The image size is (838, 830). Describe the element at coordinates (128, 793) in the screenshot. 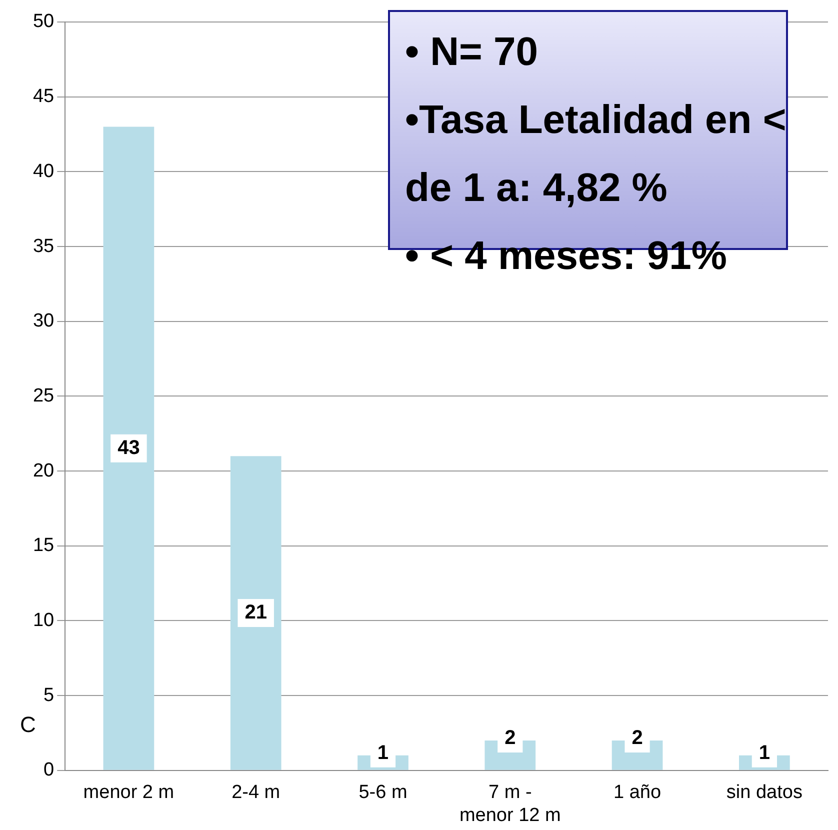

I see `x-tick-label: menor 2 m` at that location.